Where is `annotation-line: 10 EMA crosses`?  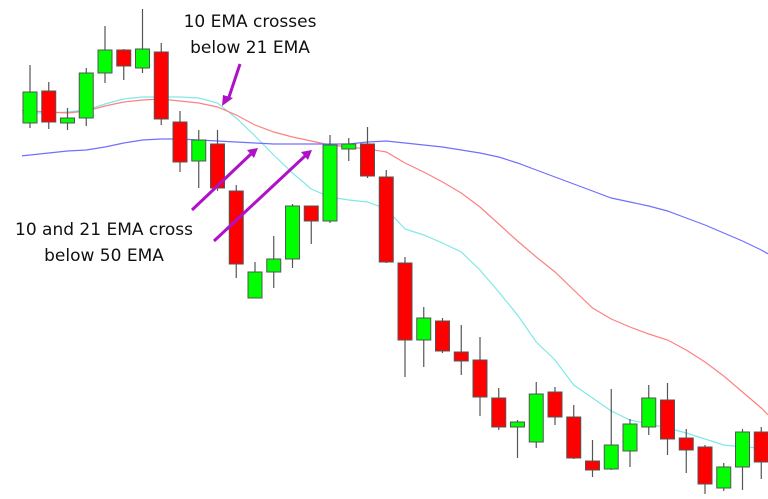
annotation-line: 10 EMA crosses is located at coordinates (250, 22).